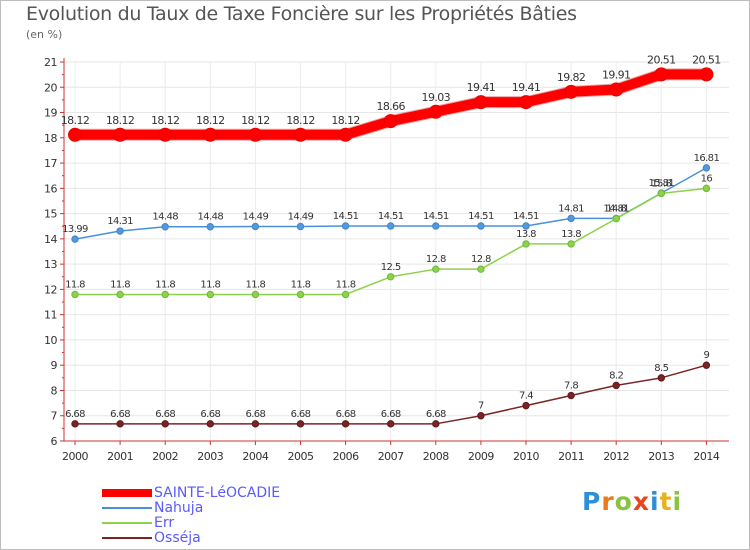 This screenshot has width=750, height=550. Describe the element at coordinates (165, 217) in the screenshot. I see `data-label: 14.48` at that location.